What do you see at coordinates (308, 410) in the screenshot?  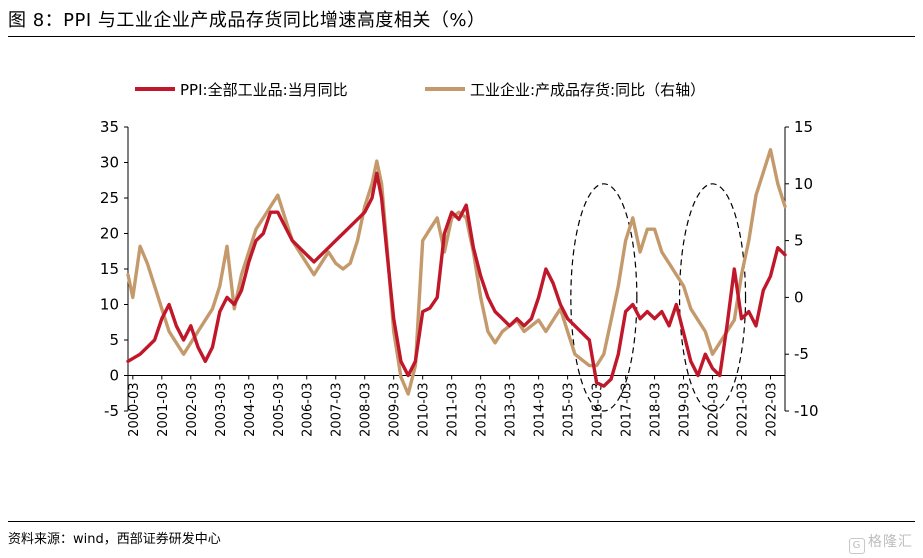 I see `x-tick-label: 2006-03` at bounding box center [308, 410].